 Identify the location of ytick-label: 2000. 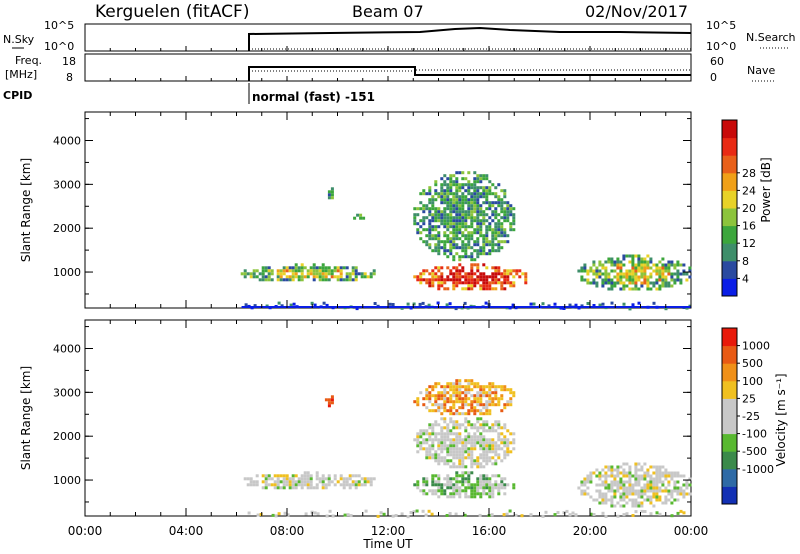
(67, 436).